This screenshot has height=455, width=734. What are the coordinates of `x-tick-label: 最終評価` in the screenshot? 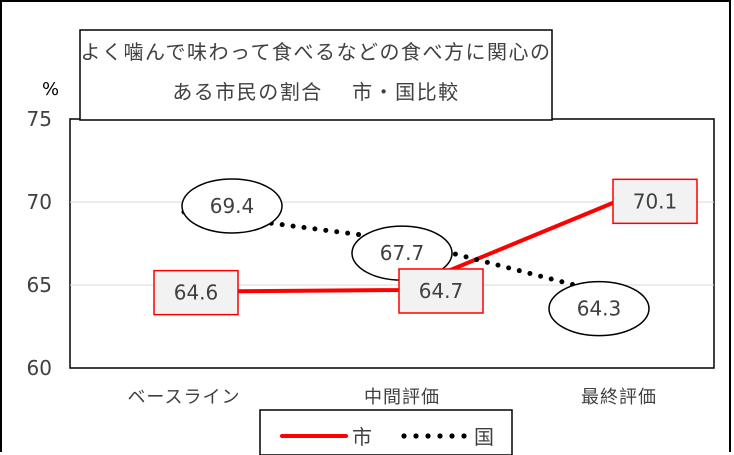 It's located at (619, 397).